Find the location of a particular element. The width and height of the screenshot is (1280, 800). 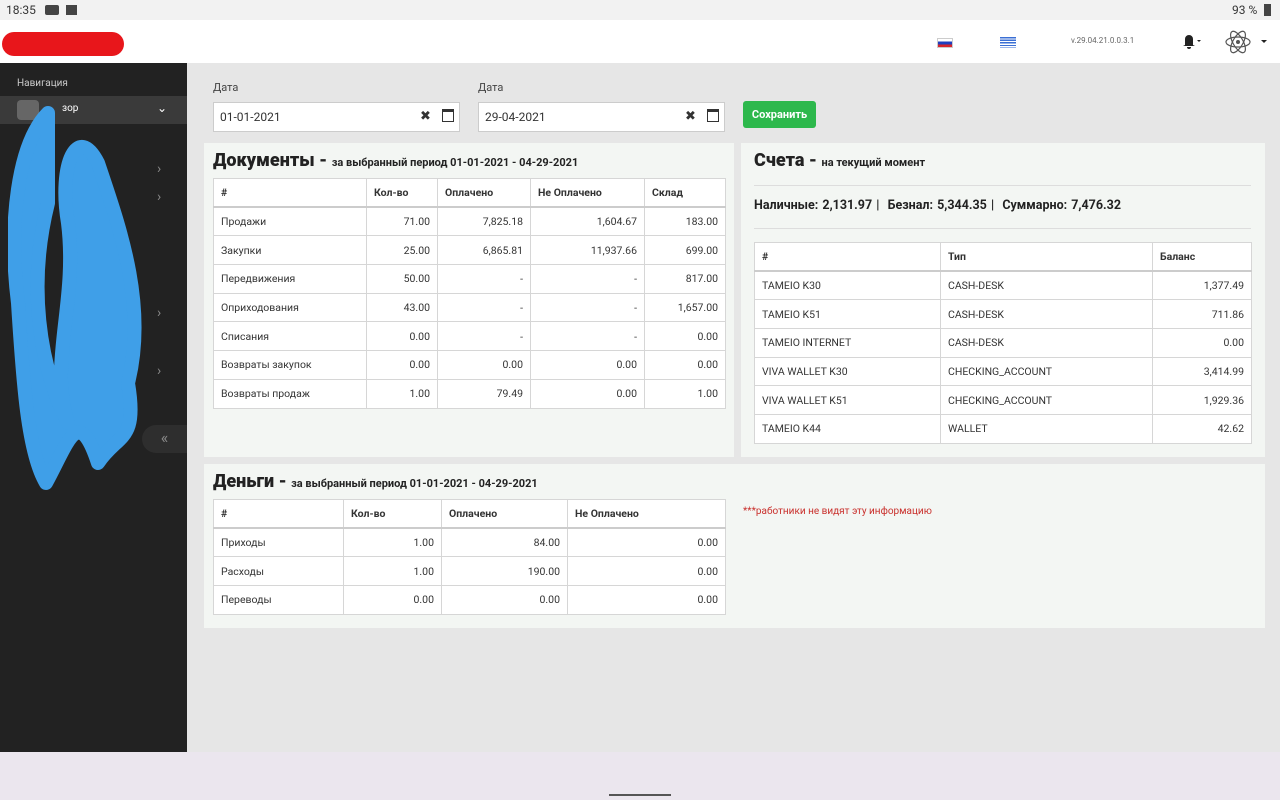

time: 18:35 is located at coordinates (21, 10).